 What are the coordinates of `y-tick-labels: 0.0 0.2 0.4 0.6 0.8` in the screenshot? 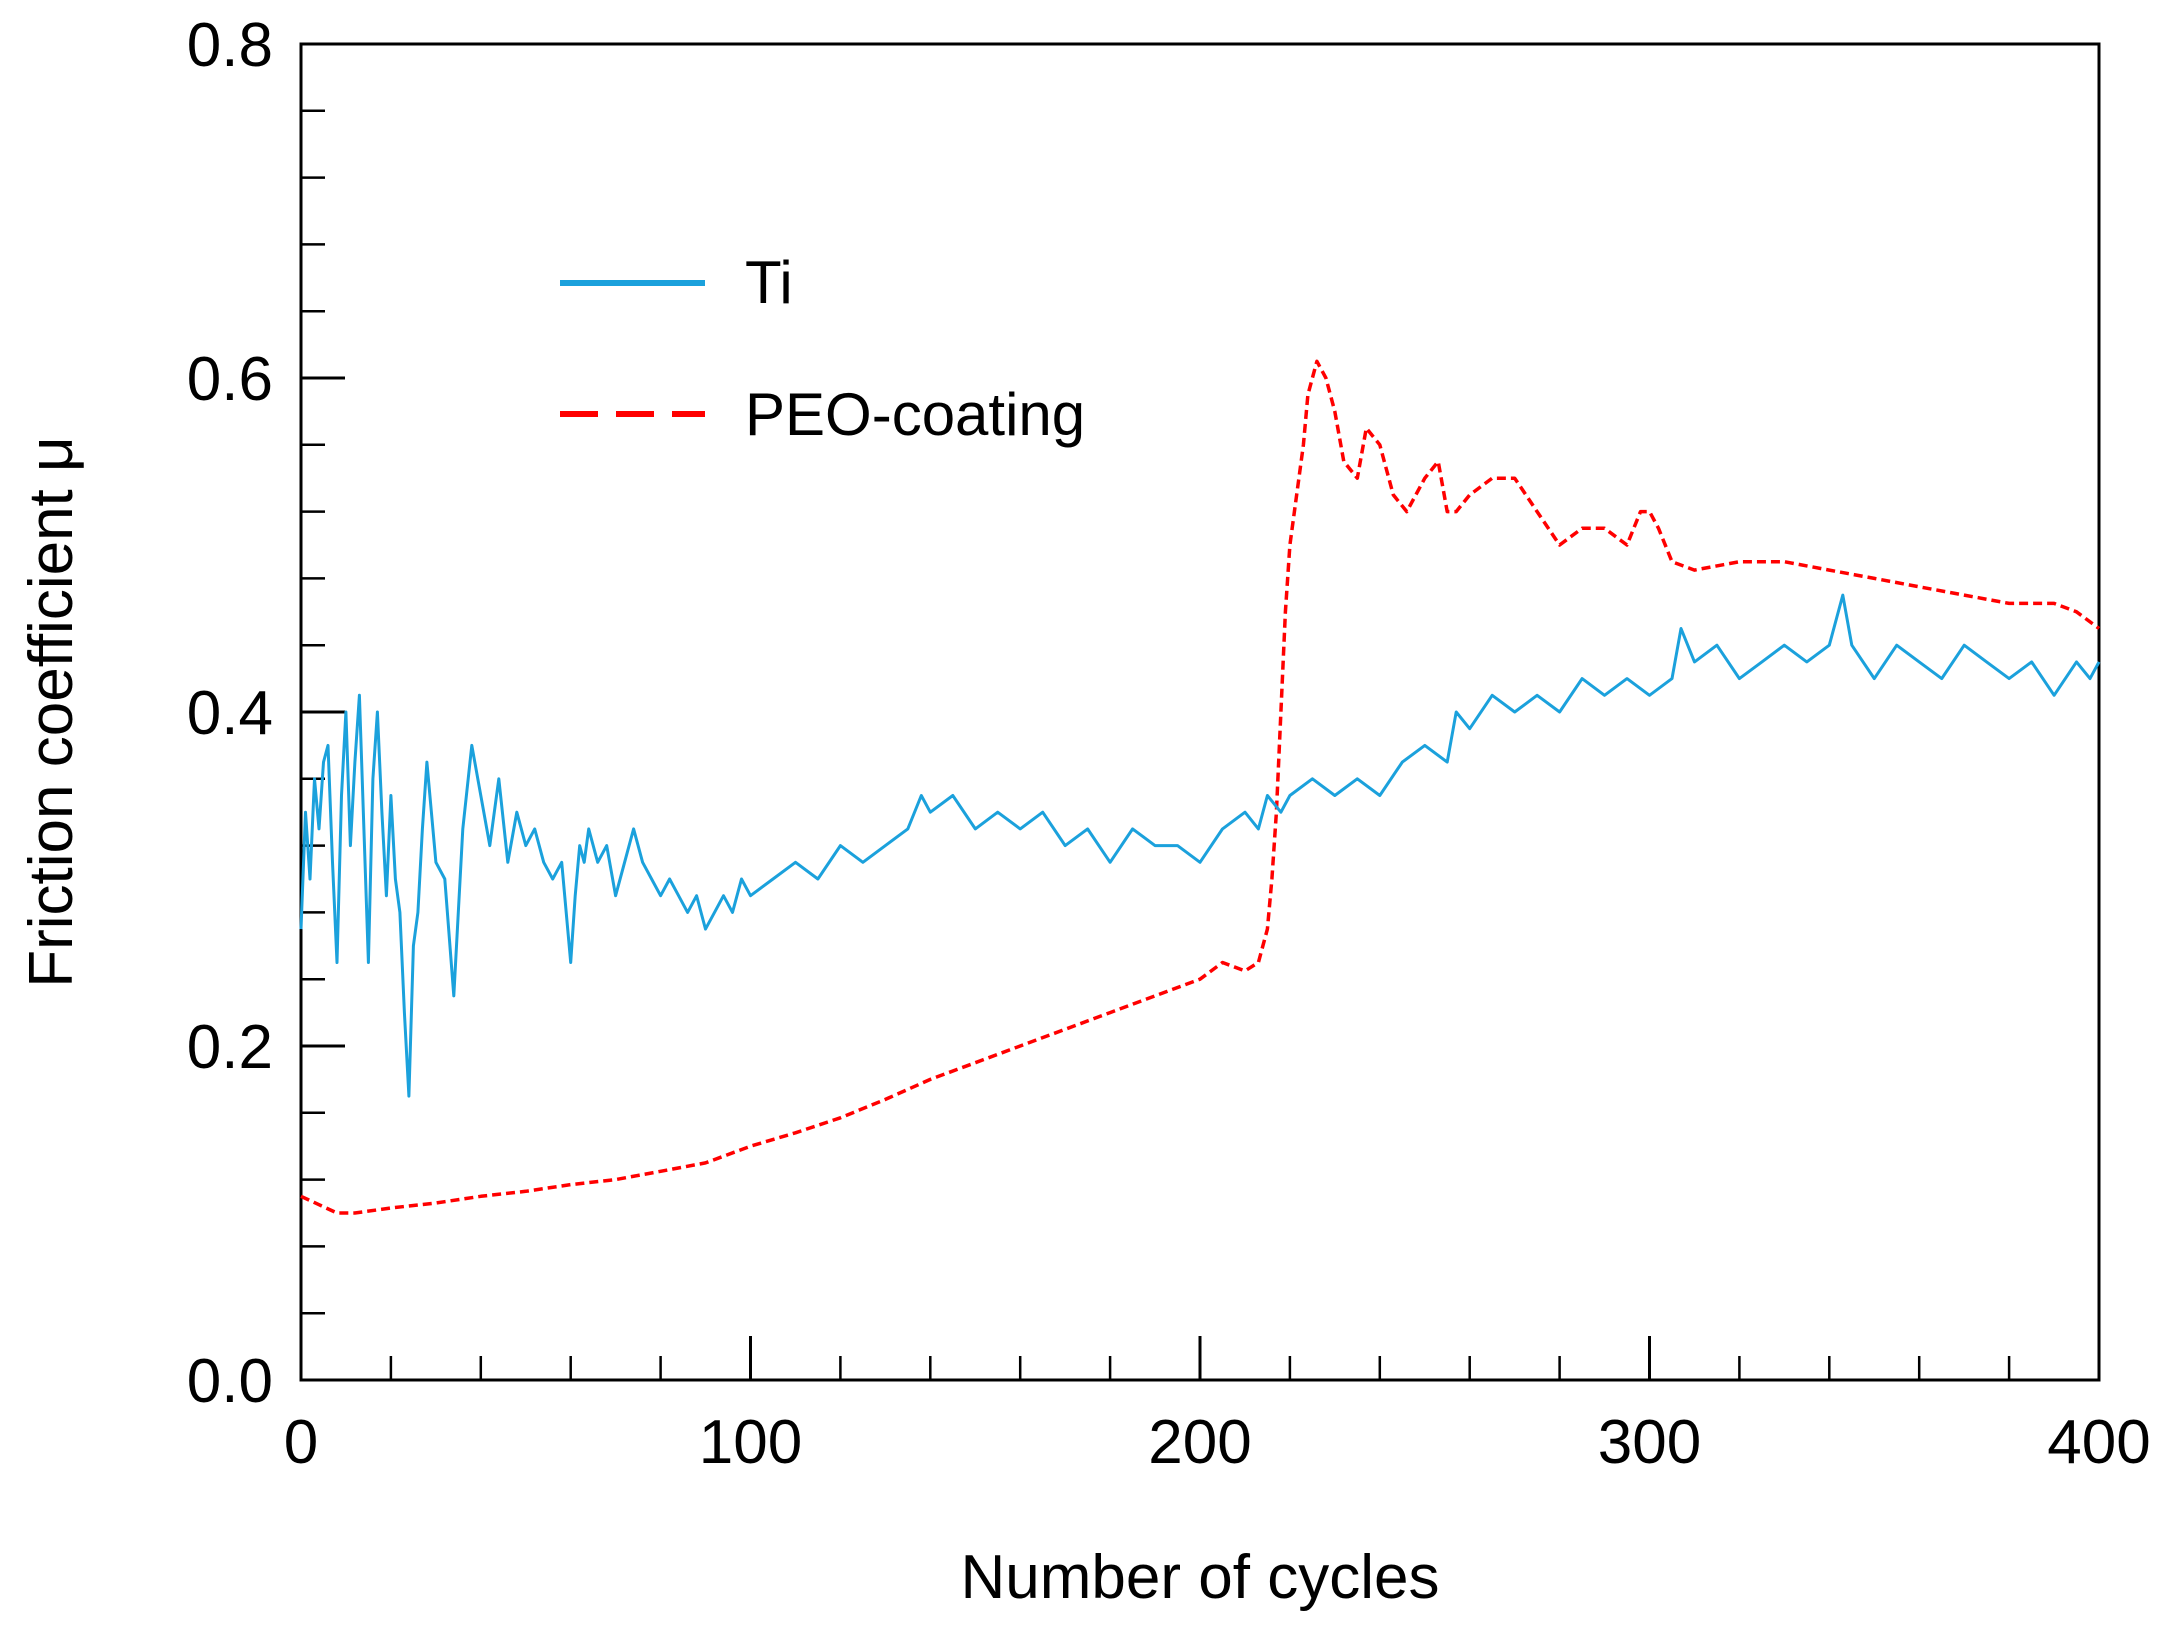 It's located at (230, 713).